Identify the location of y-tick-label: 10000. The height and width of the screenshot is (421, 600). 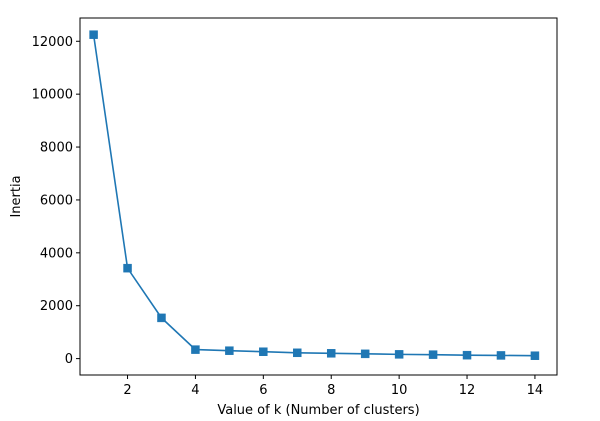
(52, 95).